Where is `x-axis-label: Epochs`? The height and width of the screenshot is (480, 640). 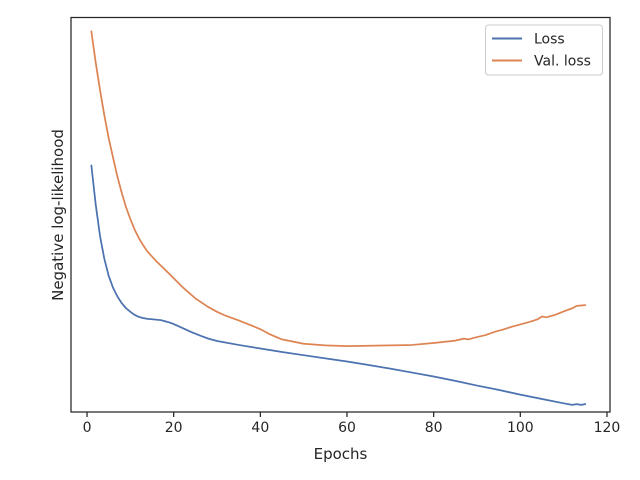 x-axis-label: Epochs is located at coordinates (341, 454).